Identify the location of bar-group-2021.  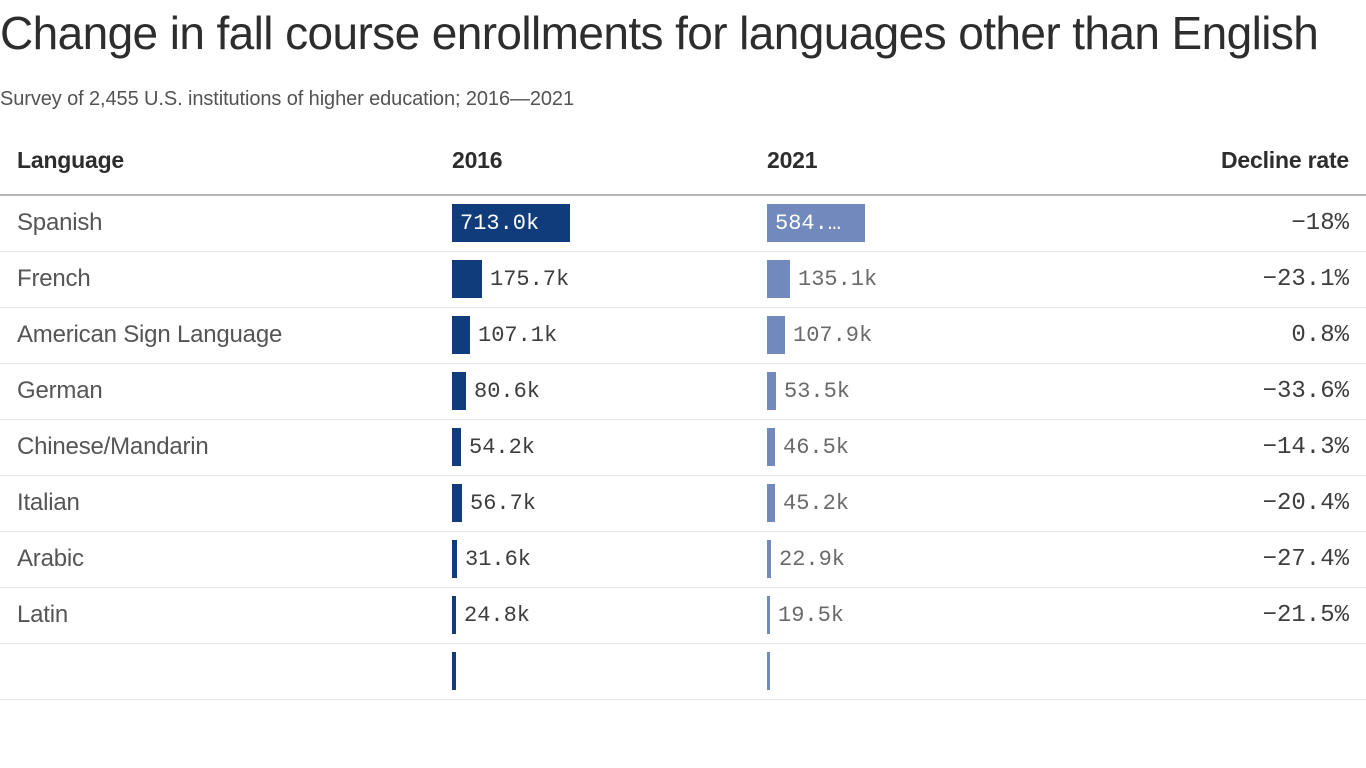
(942, 671).